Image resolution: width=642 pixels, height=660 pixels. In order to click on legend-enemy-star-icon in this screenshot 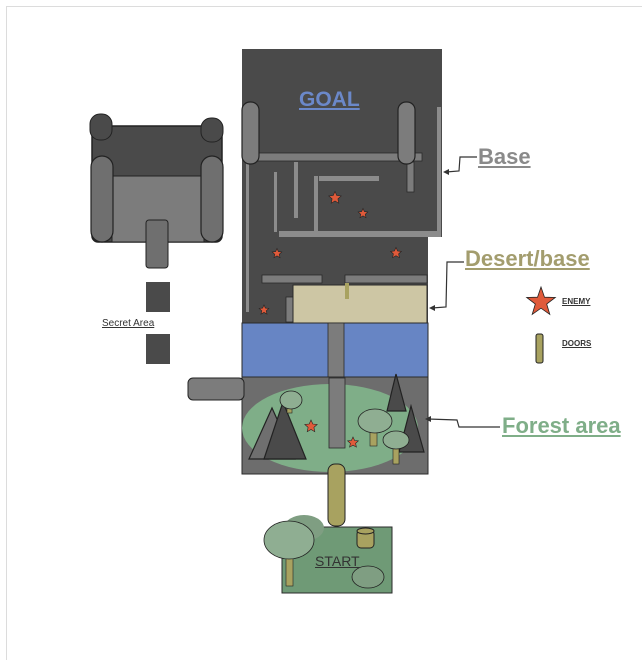, I will do `click(541, 300)`.